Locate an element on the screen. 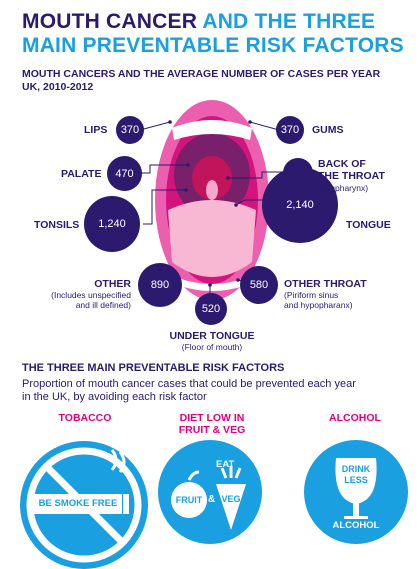 This screenshot has width=420, height=569. subtitle-line-2: UK, 2010-2012 is located at coordinates (58, 87).